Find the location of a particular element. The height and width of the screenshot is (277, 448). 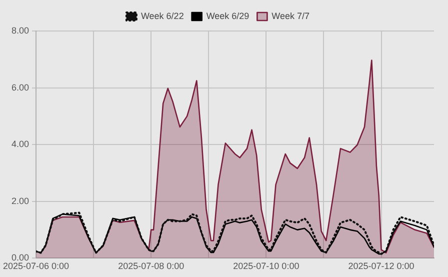

y-tick-label: 8.00 is located at coordinates (20, 30).